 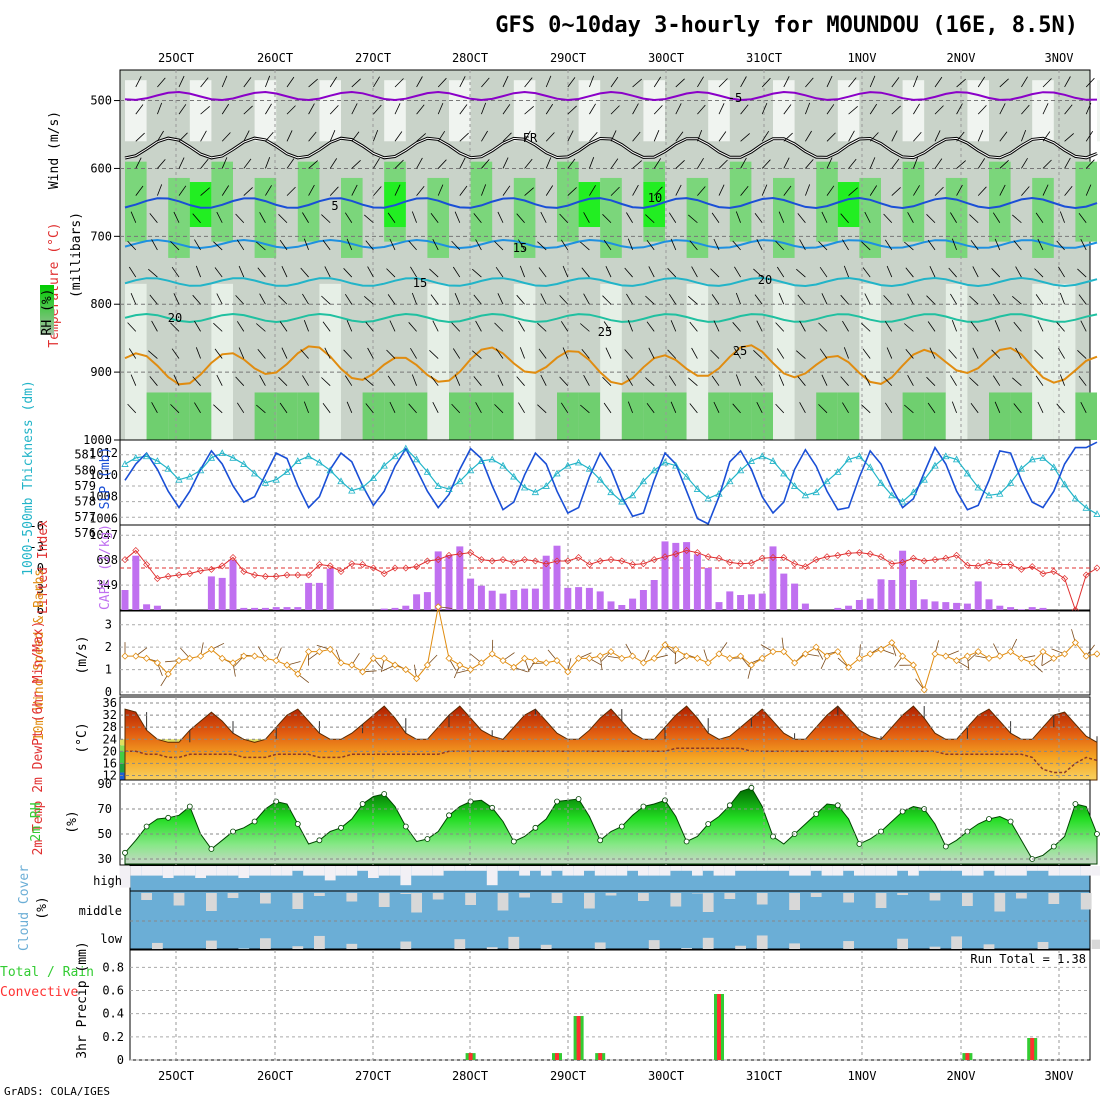 I want to click on rh-tick-0: 90, so click(x=105, y=784).